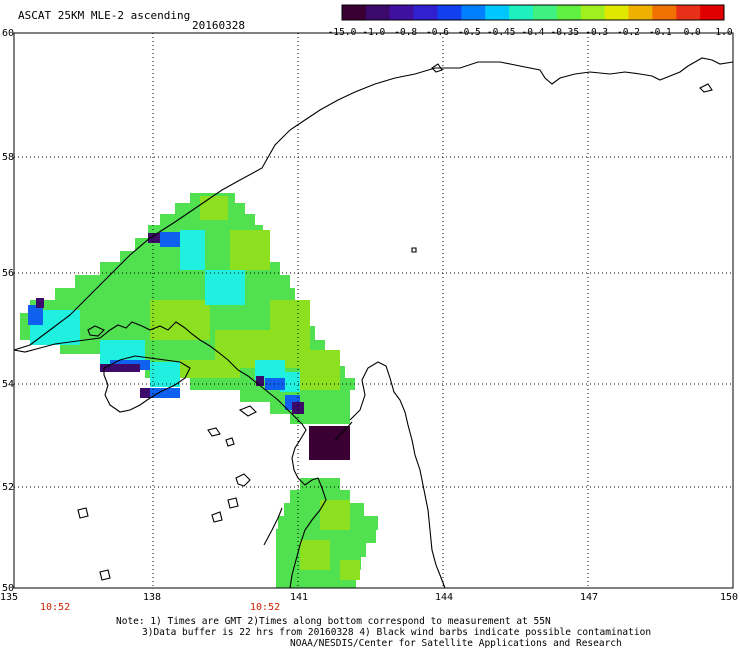 The height and width of the screenshot is (650, 740). I want to click on map-date: 20160328, so click(218, 25).